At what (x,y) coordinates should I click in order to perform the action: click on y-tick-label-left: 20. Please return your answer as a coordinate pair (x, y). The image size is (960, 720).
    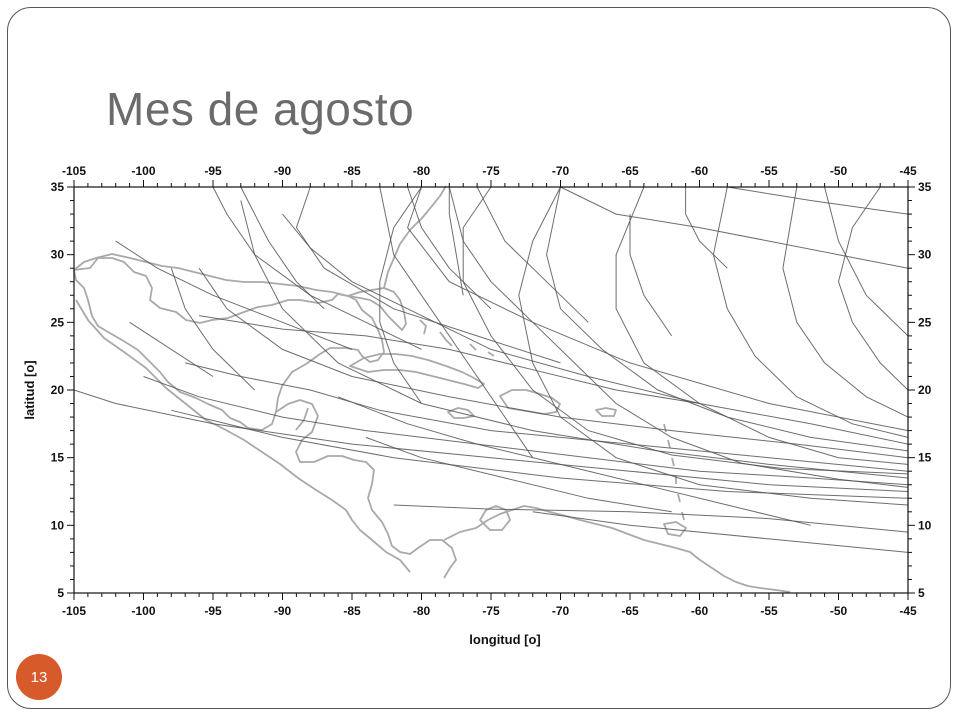
    Looking at the image, I should click on (58, 390).